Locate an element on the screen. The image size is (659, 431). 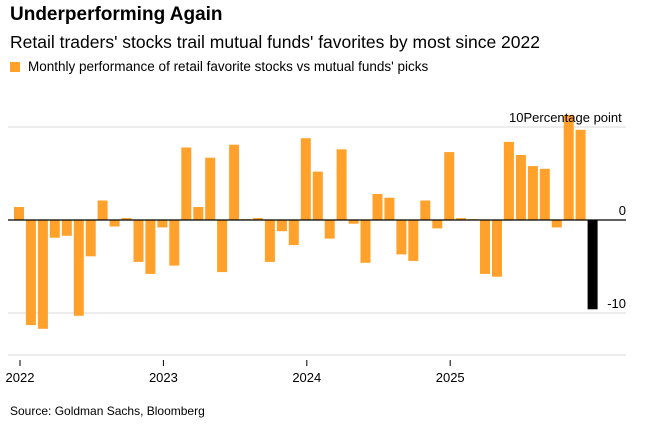
y-unit-label: Percentage point is located at coordinates (572, 117).